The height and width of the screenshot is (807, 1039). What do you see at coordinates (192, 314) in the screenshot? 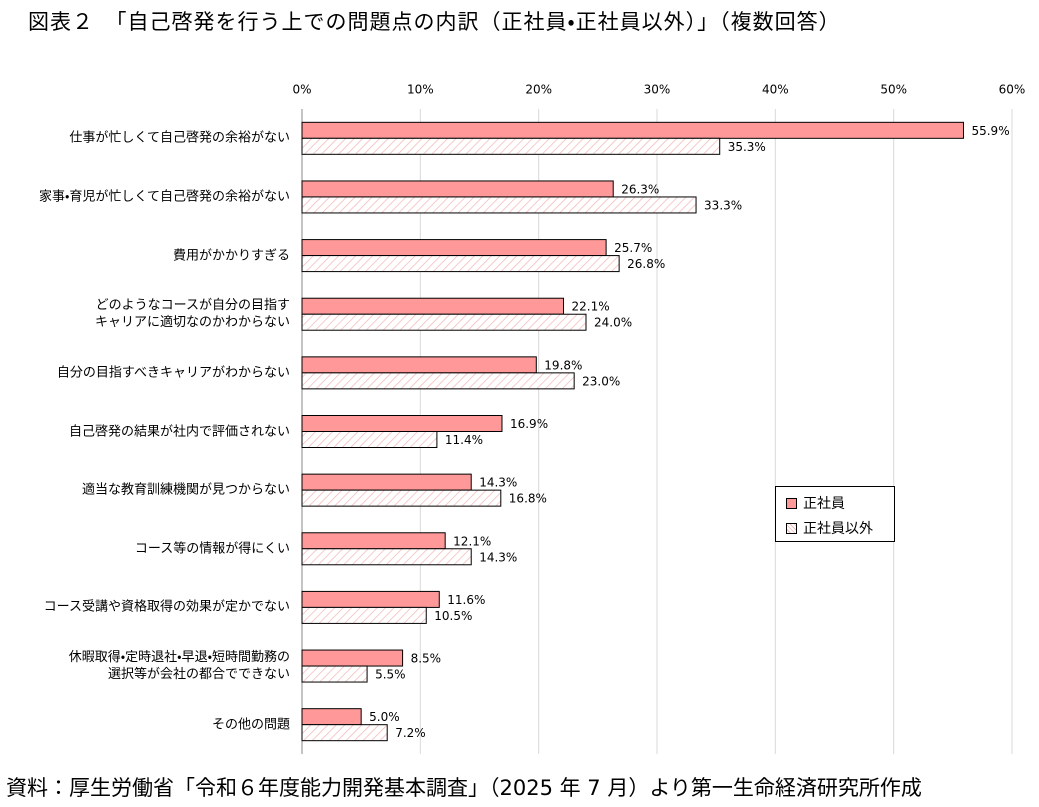
I see `y-tick-label: どのようなコースが自分の目指す キャリアに適切なのかわからない` at bounding box center [192, 314].